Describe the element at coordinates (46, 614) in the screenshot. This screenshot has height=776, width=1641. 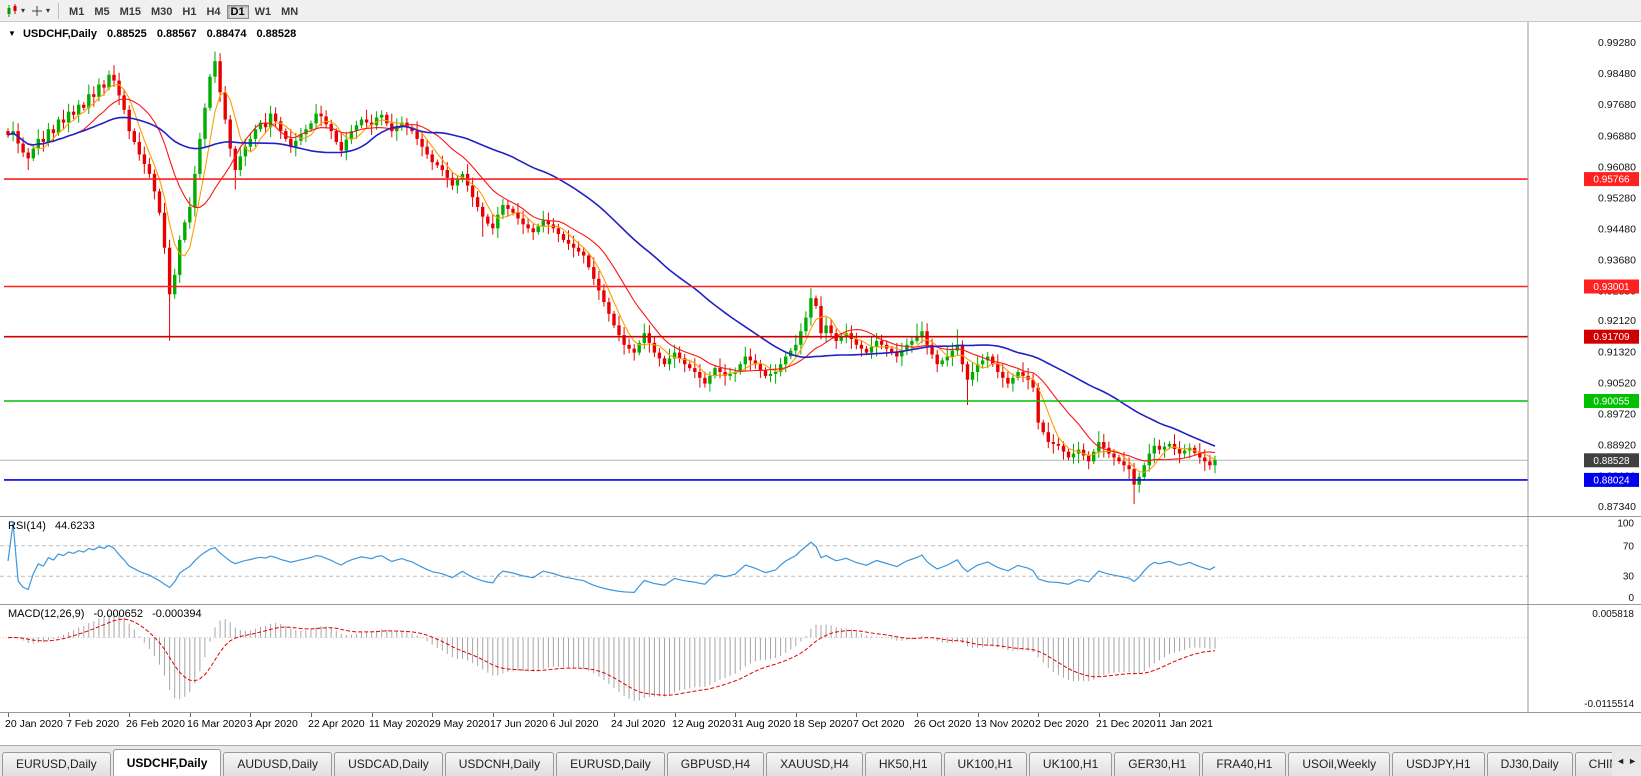
I see `macd-name: MACD(12,26,9)` at that location.